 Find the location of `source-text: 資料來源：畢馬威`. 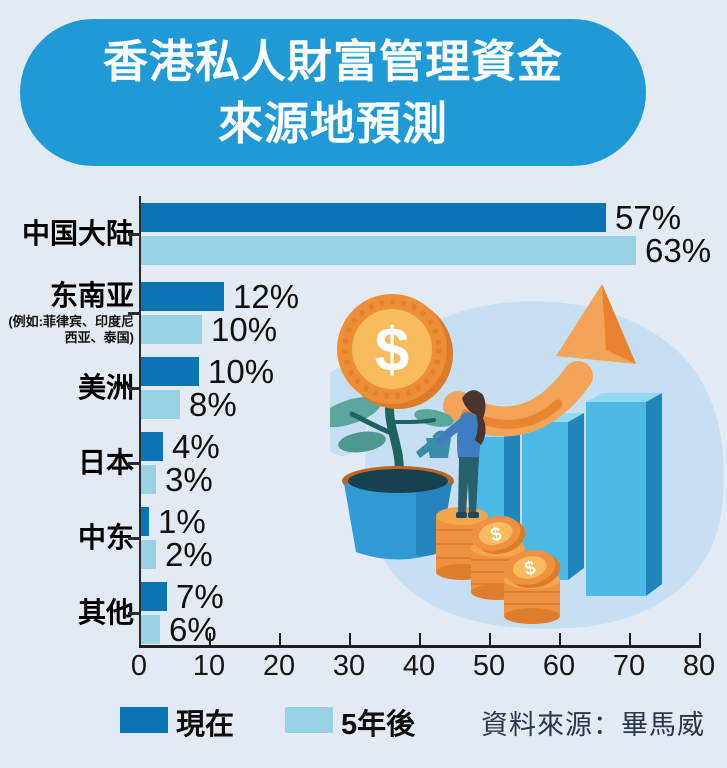

source-text: 資料來源：畢馬威 is located at coordinates (593, 725).